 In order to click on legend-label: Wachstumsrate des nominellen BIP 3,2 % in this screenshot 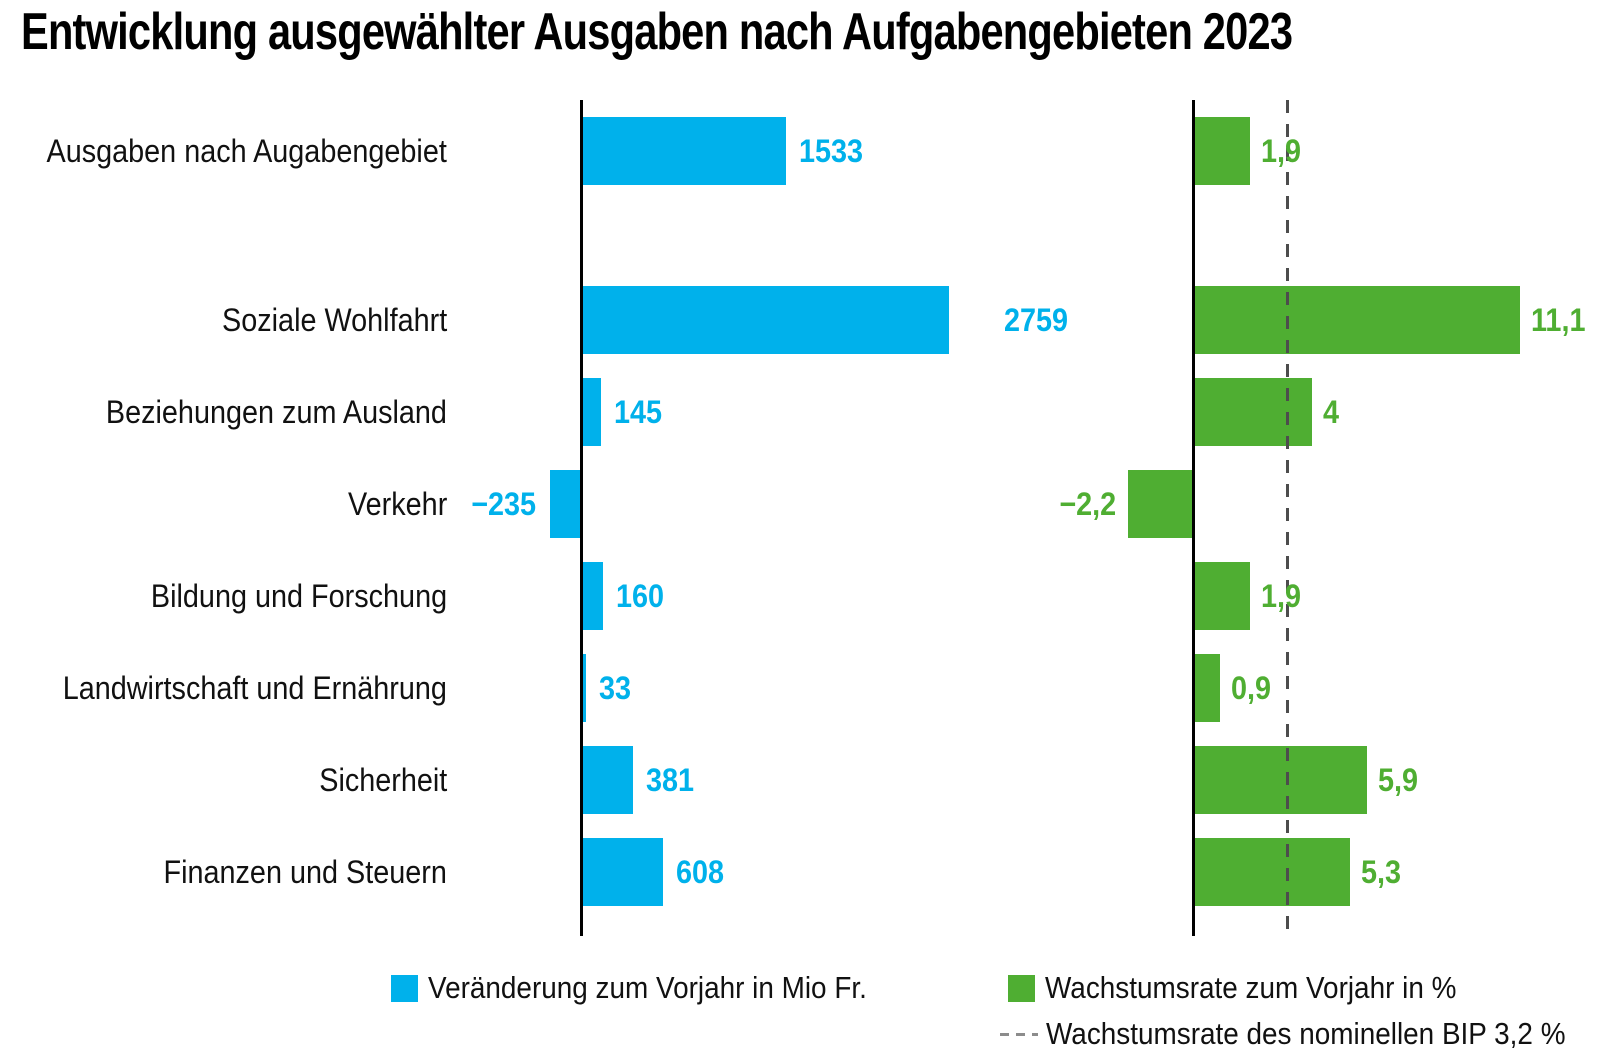, I will do `click(1306, 1033)`.